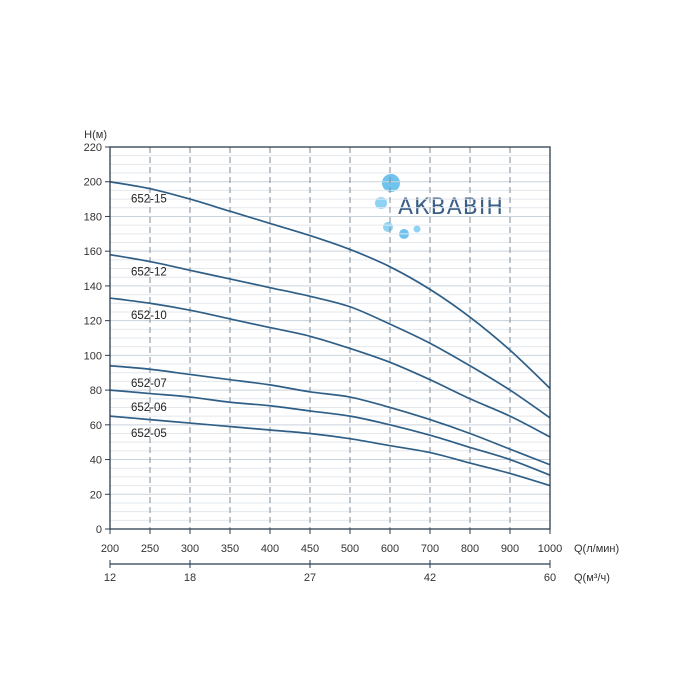  What do you see at coordinates (96, 495) in the screenshot?
I see `y-tick-label: 20` at bounding box center [96, 495].